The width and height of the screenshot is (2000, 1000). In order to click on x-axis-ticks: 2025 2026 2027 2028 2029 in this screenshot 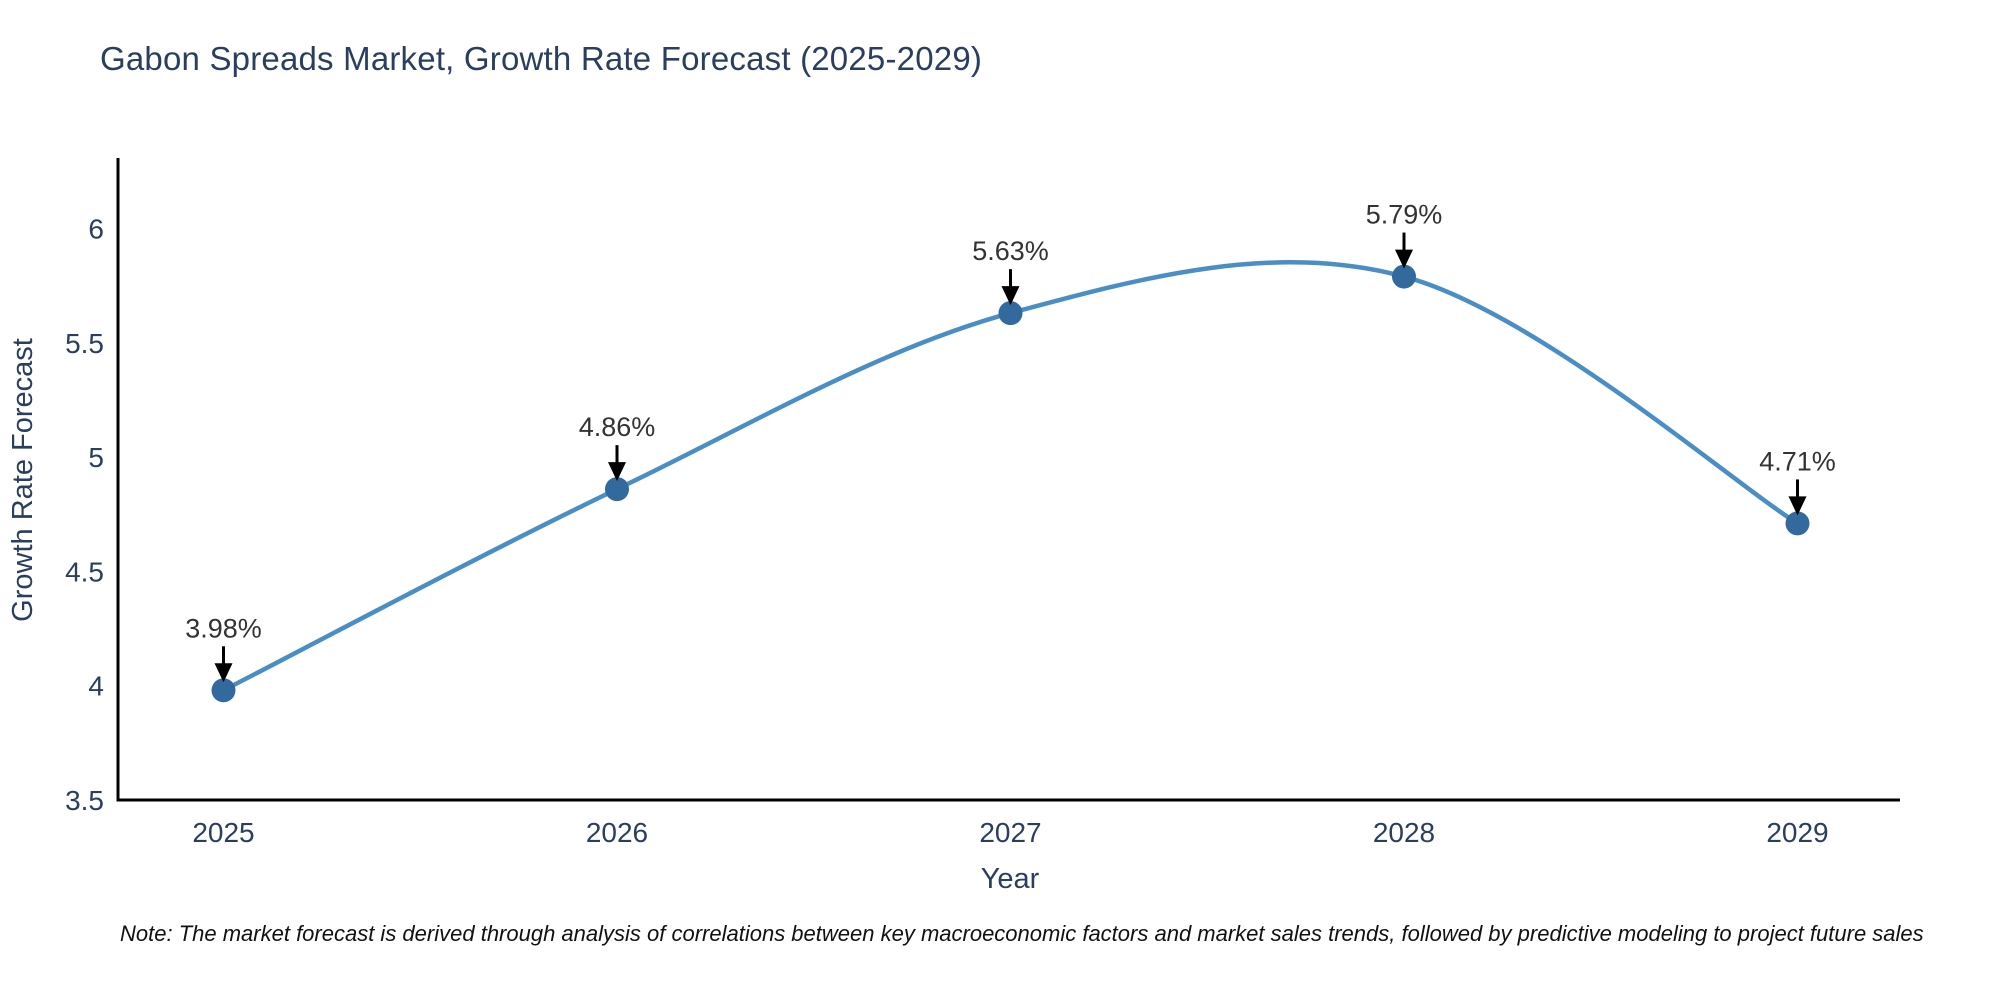, I will do `click(1010, 832)`.